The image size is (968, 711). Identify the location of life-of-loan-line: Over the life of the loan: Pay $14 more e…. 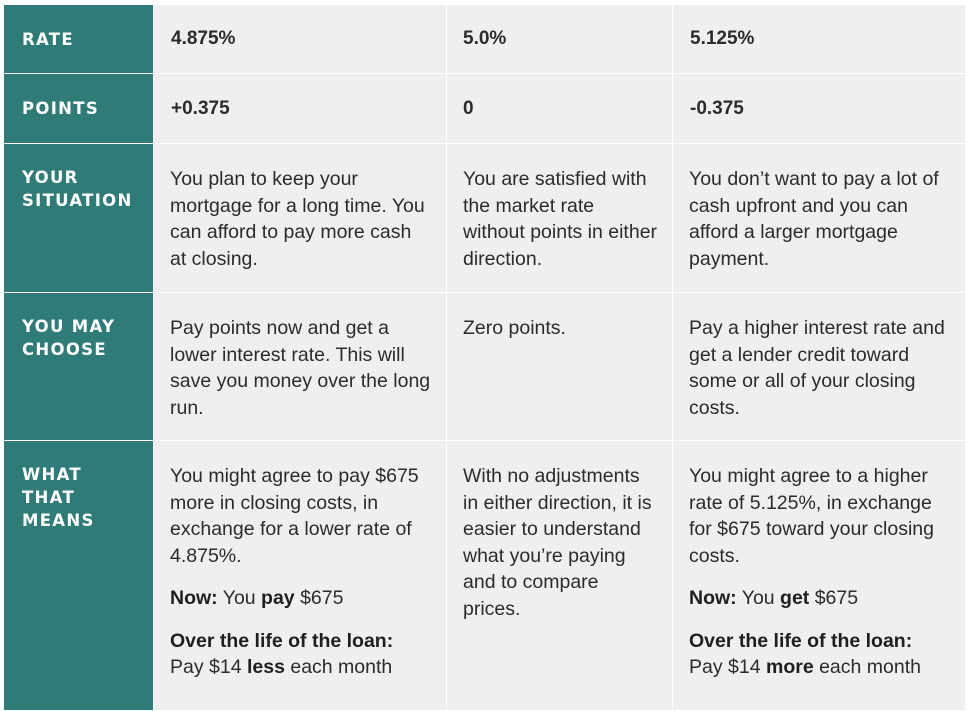
(805, 654).